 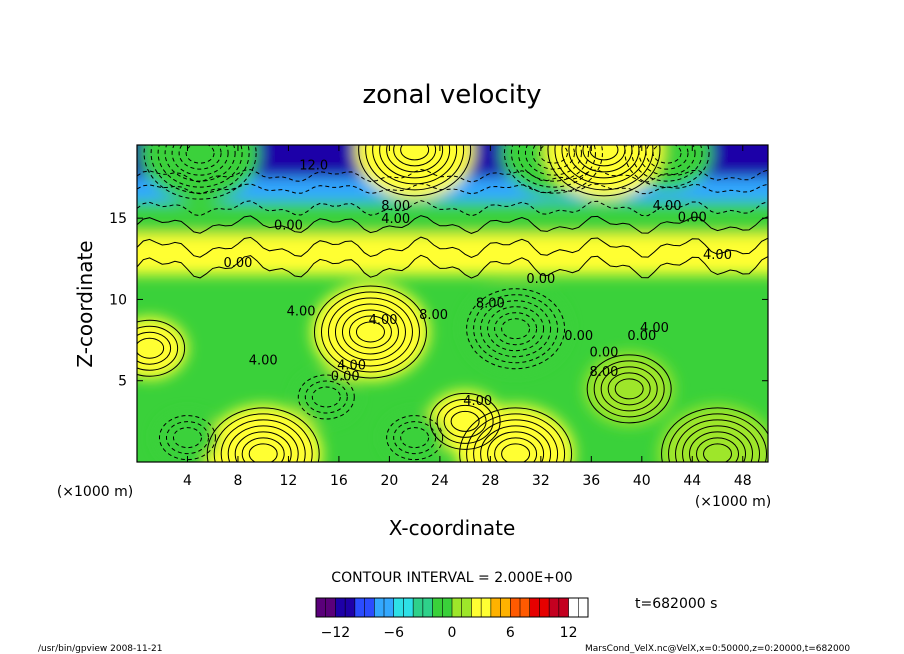 I want to click on x-tick-label: 36, so click(x=591, y=481).